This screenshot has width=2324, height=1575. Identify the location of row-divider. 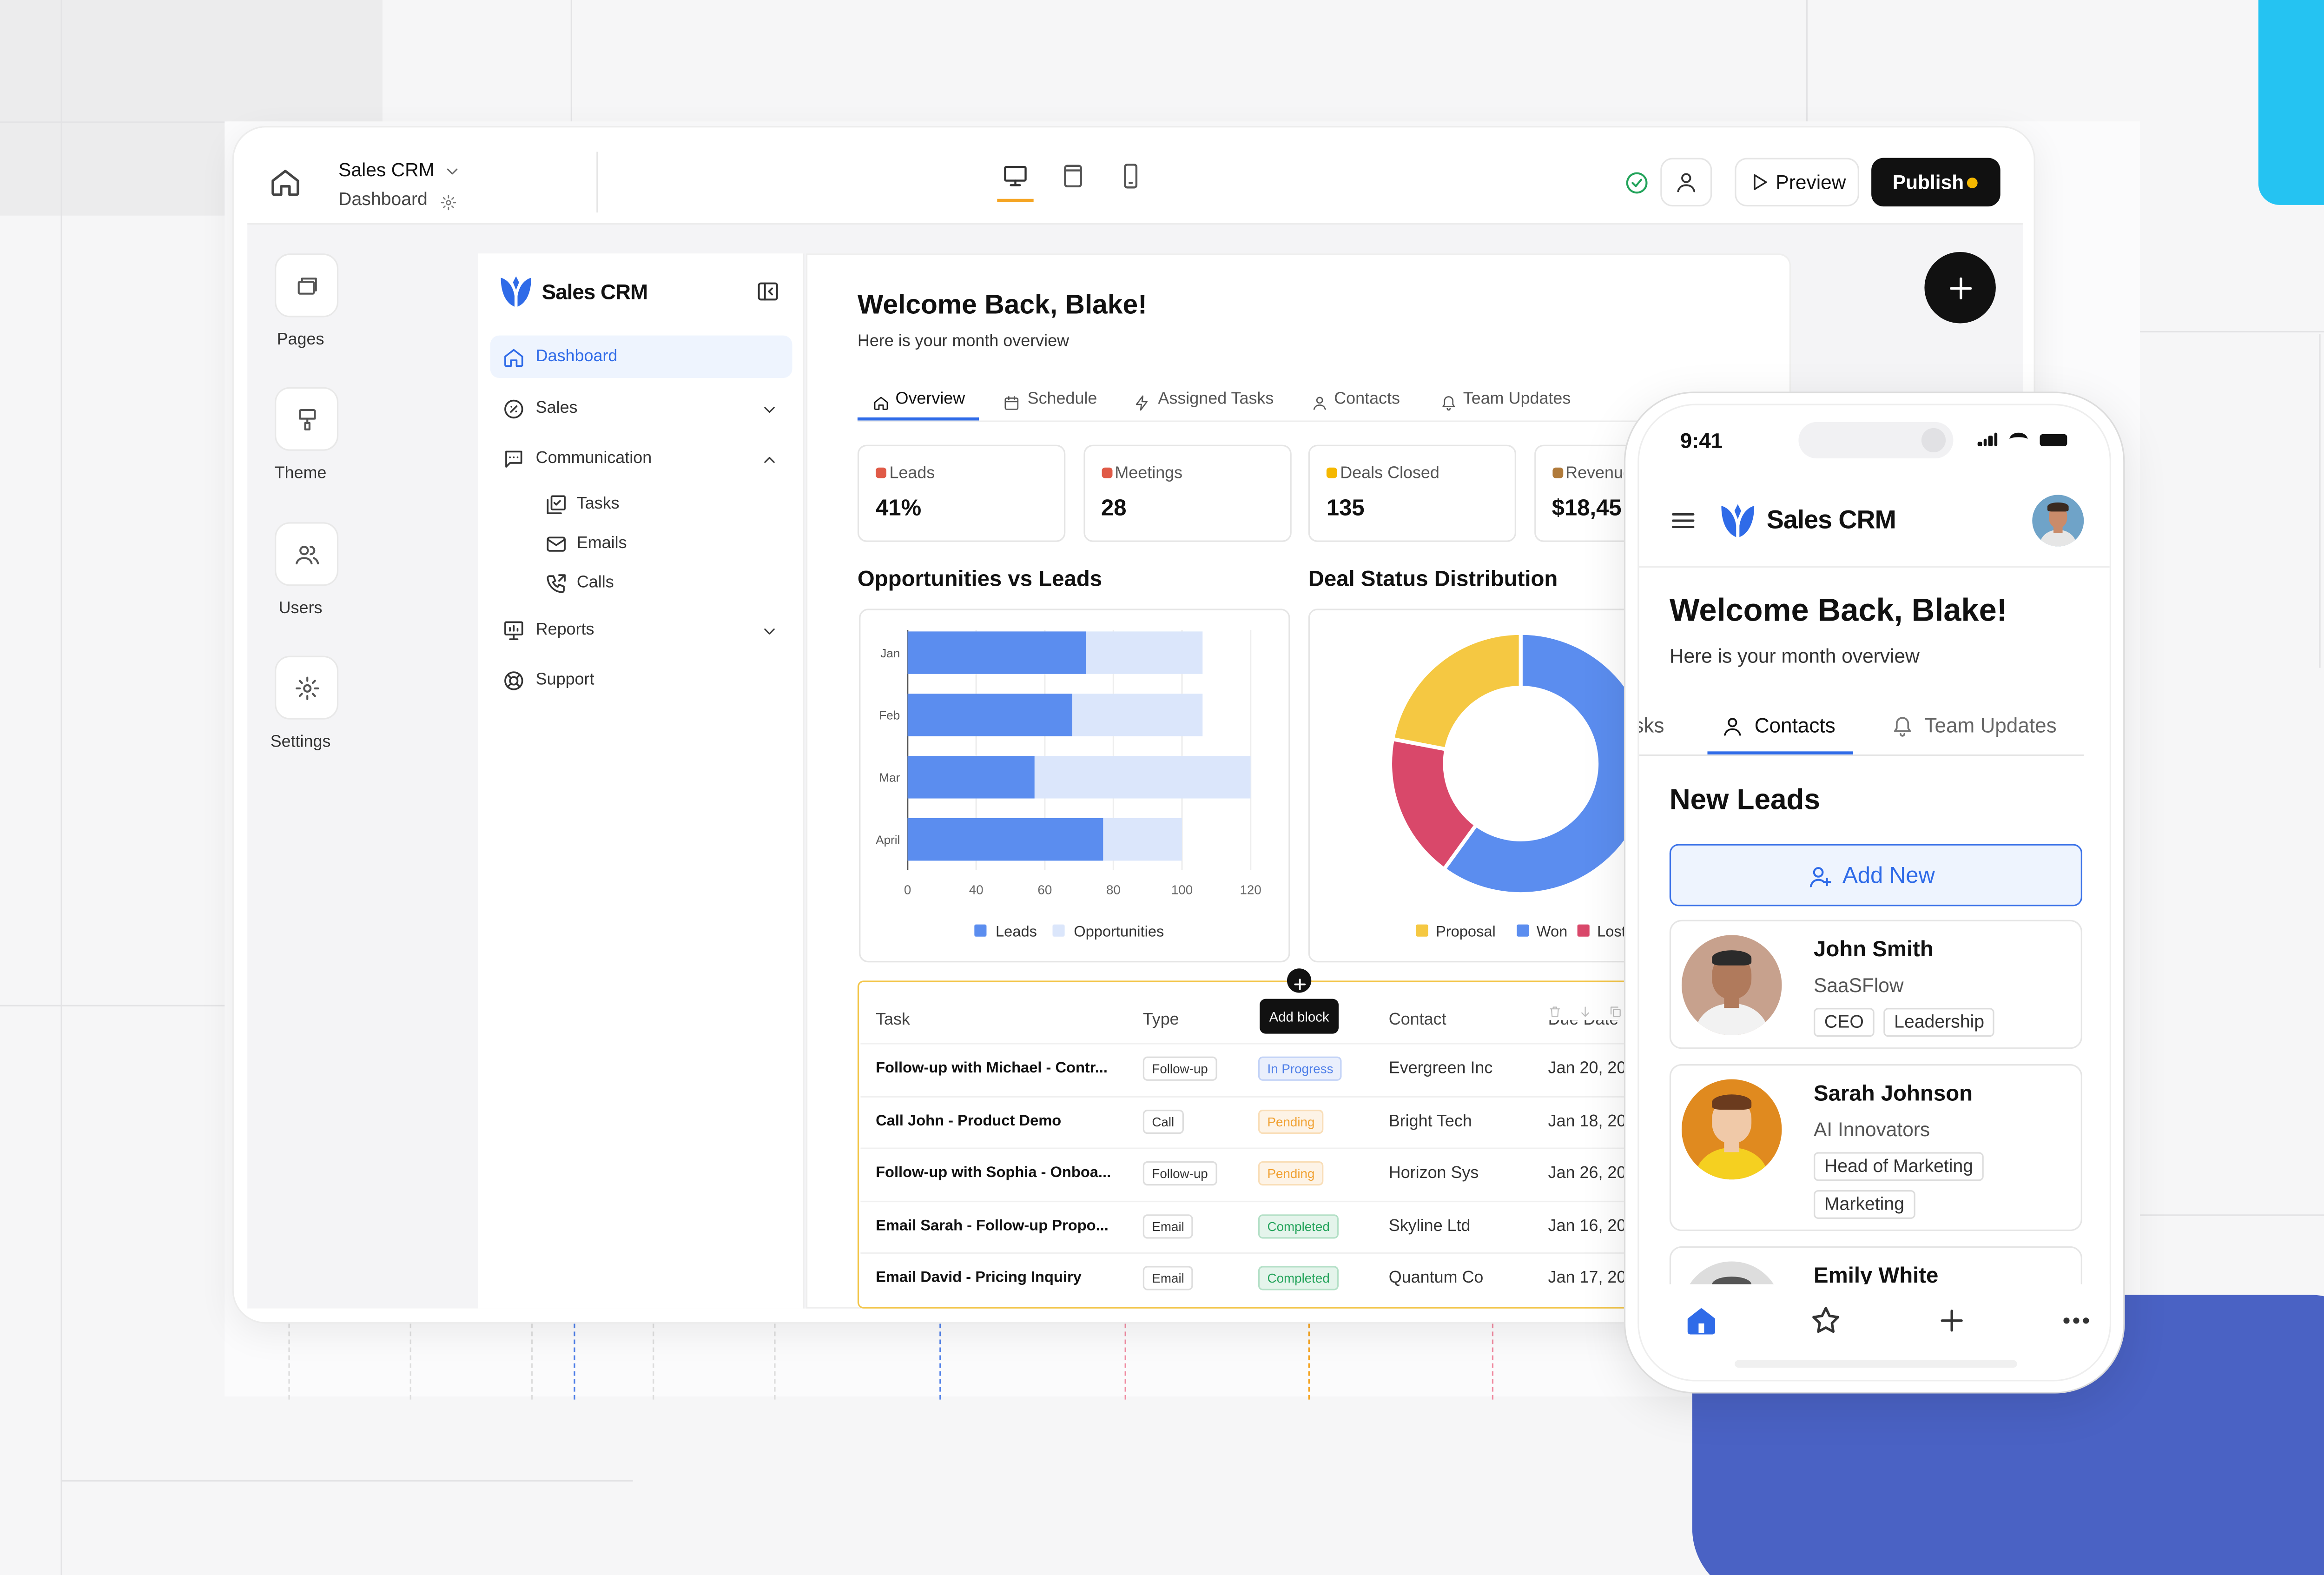
(1324, 1254).